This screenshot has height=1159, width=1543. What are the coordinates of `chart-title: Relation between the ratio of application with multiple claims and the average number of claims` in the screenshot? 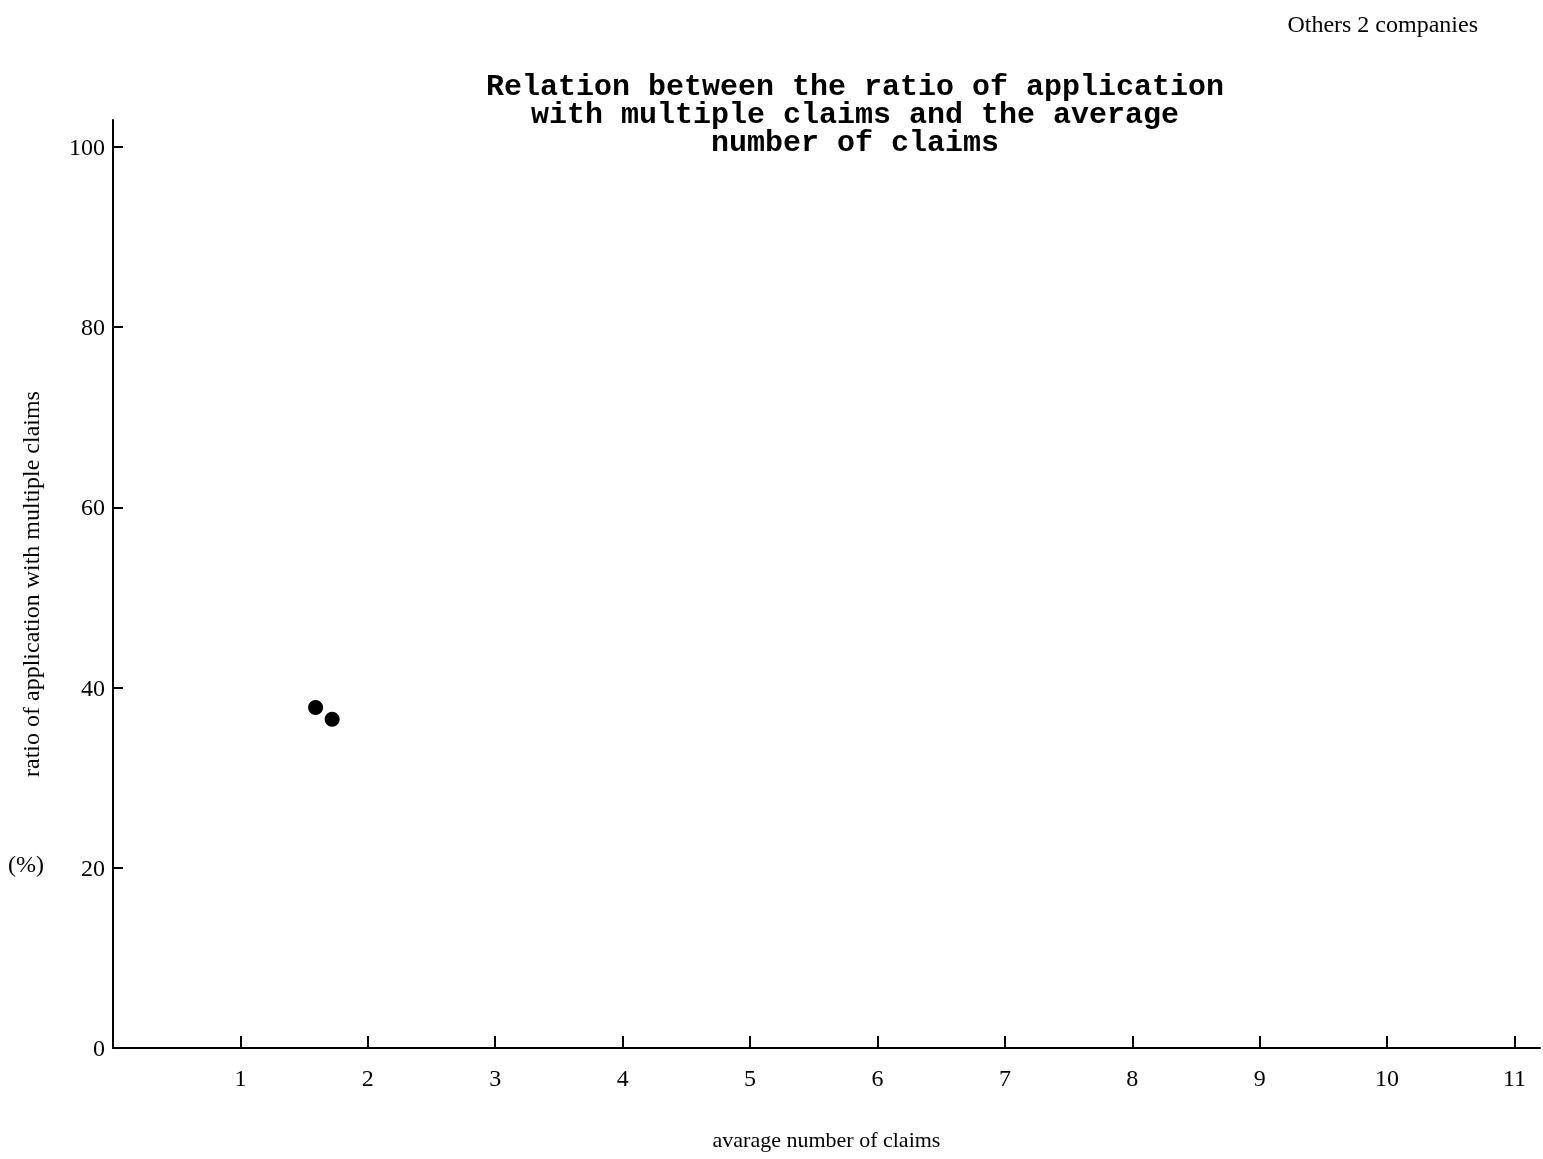 It's located at (855, 115).